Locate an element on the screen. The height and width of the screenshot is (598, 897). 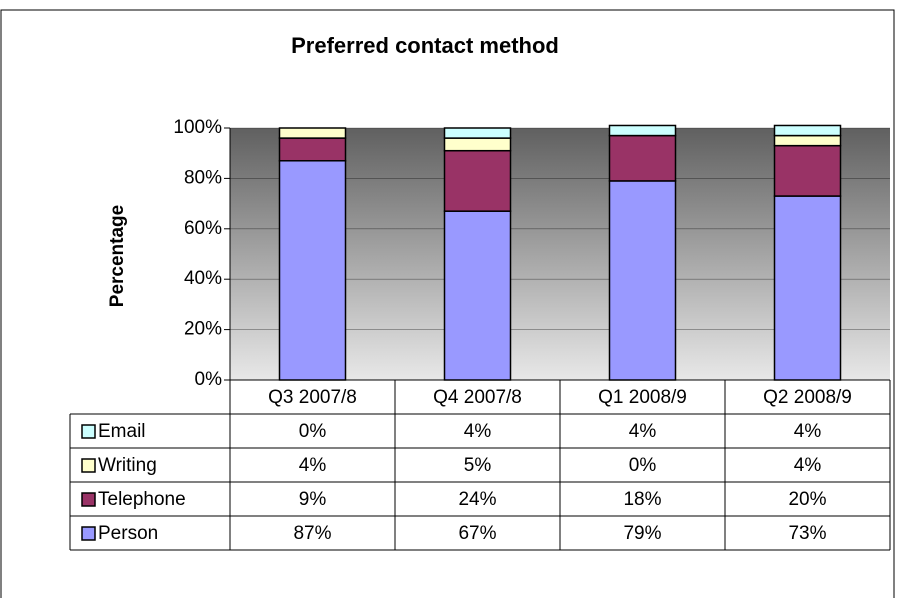
x-tick-label: Q3 2007/8 is located at coordinates (312, 397).